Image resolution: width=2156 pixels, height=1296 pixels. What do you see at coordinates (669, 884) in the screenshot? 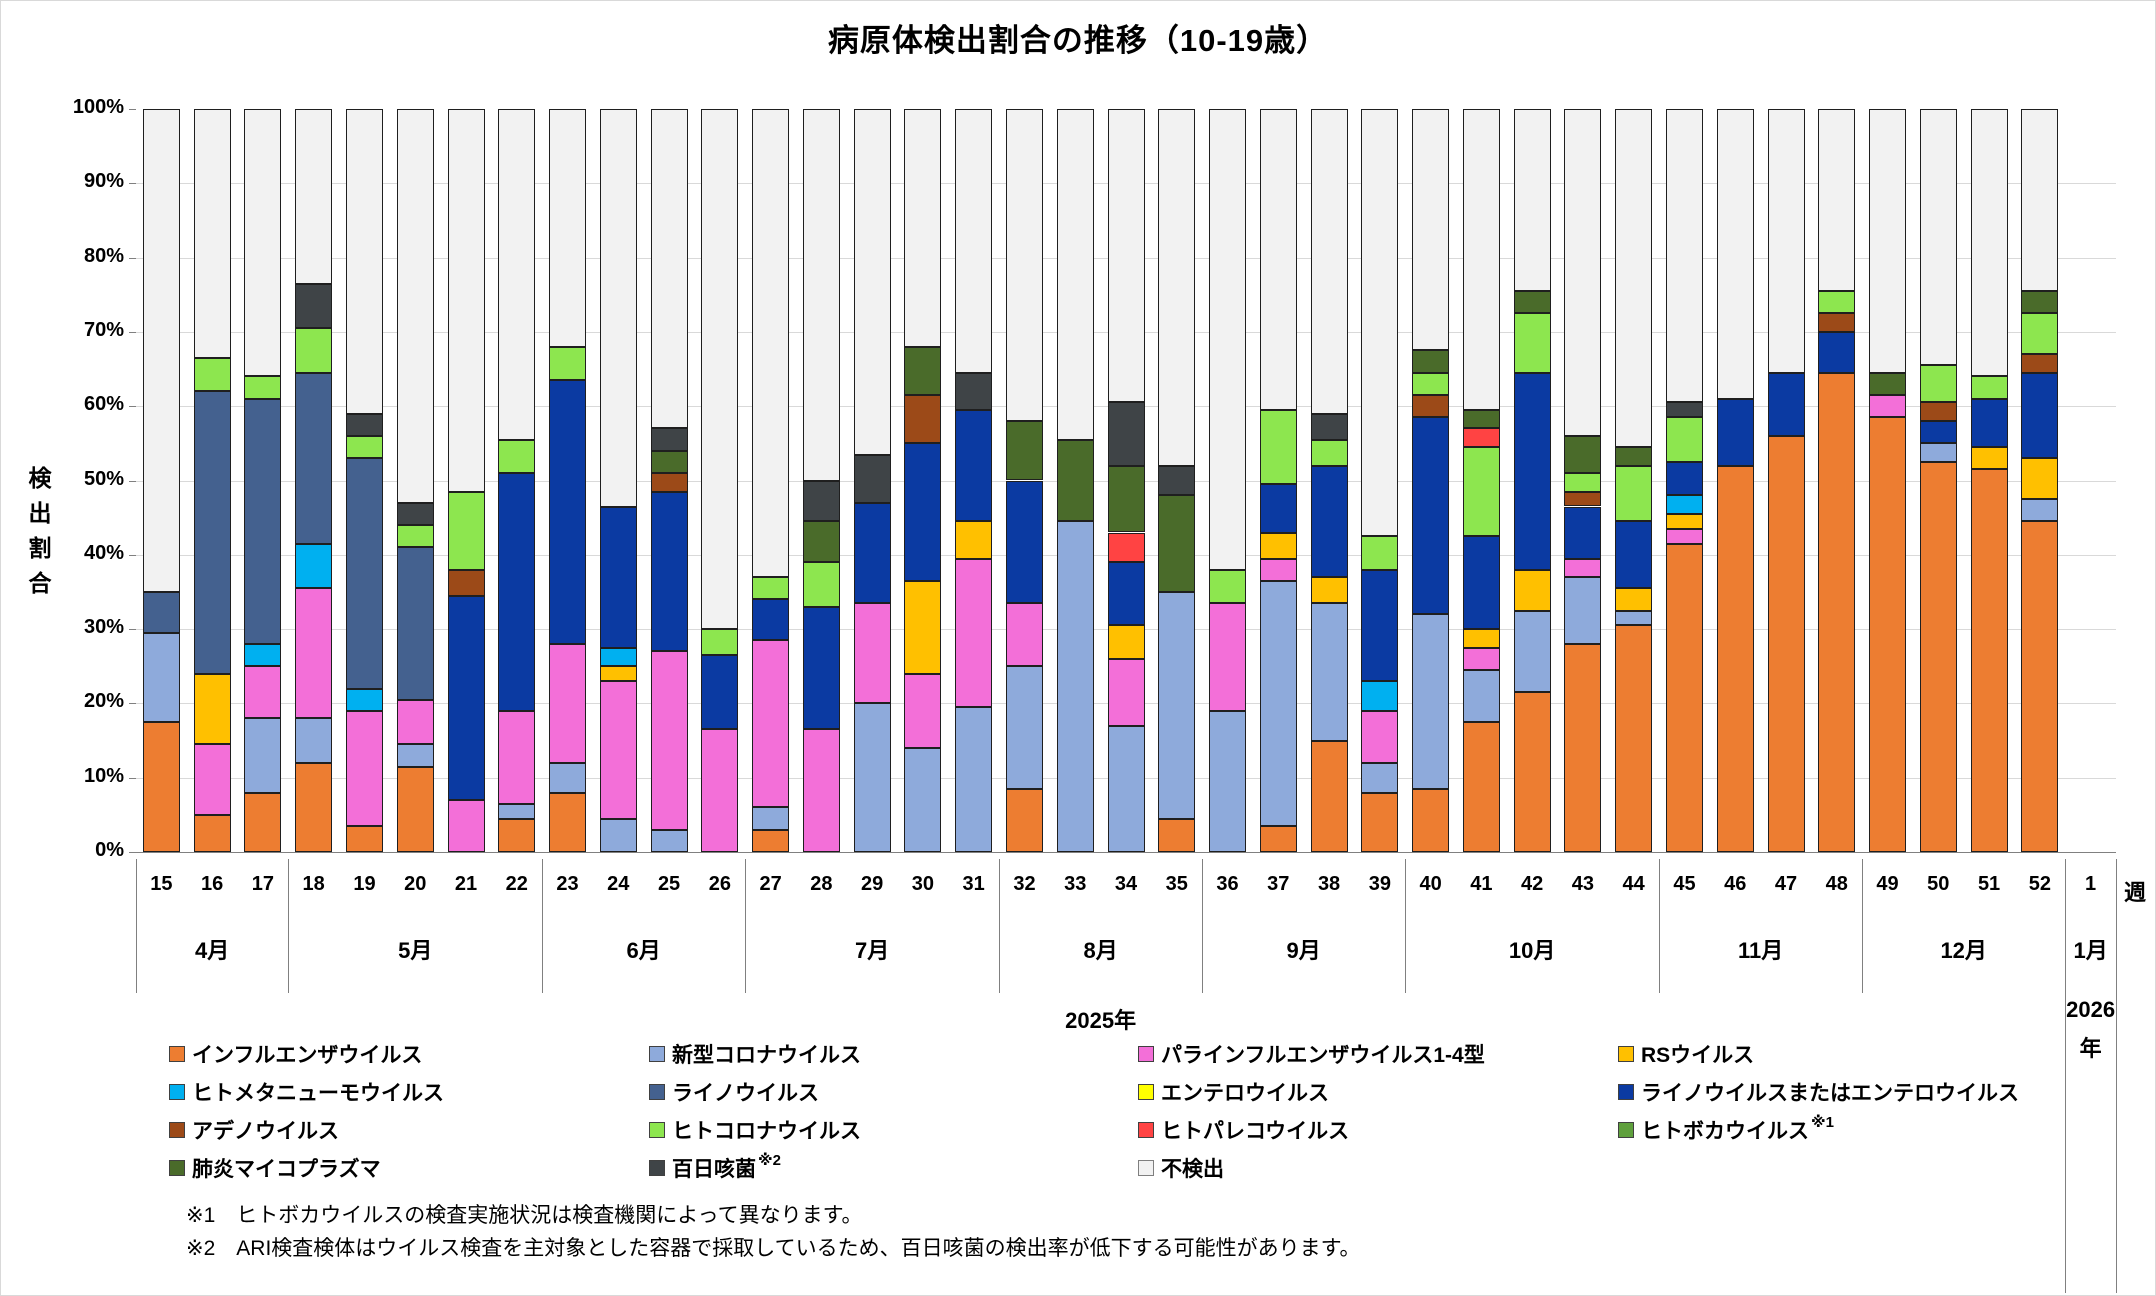
I see `week-label-25: 25` at bounding box center [669, 884].